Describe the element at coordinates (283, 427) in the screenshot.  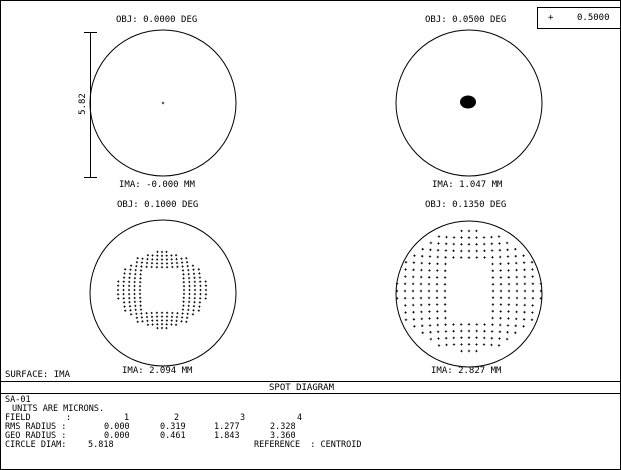
I see `rms-value-4: 2.328` at that location.